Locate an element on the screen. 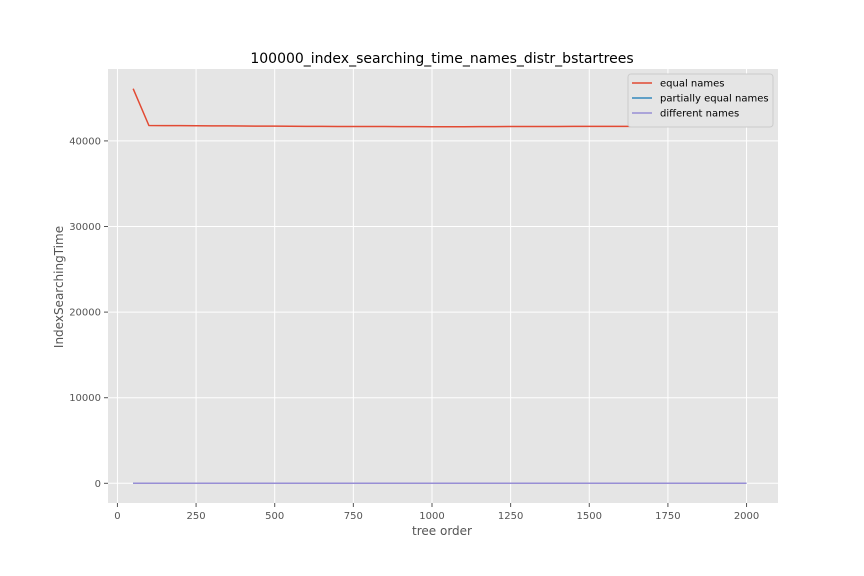 The height and width of the screenshot is (576, 864). y-tick-label: 10000 is located at coordinates (85, 398).